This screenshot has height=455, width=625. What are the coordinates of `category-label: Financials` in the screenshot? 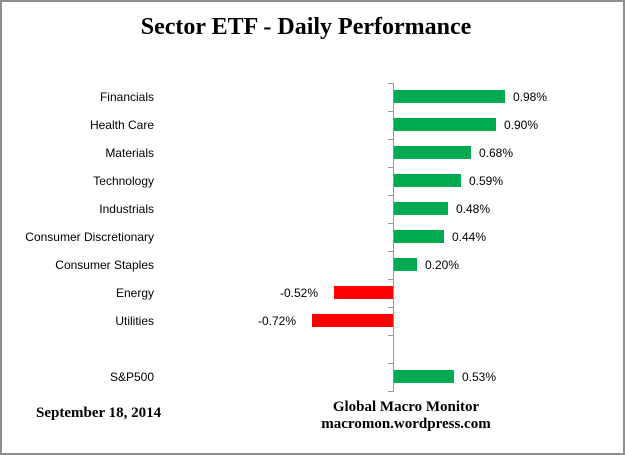 It's located at (126, 97).